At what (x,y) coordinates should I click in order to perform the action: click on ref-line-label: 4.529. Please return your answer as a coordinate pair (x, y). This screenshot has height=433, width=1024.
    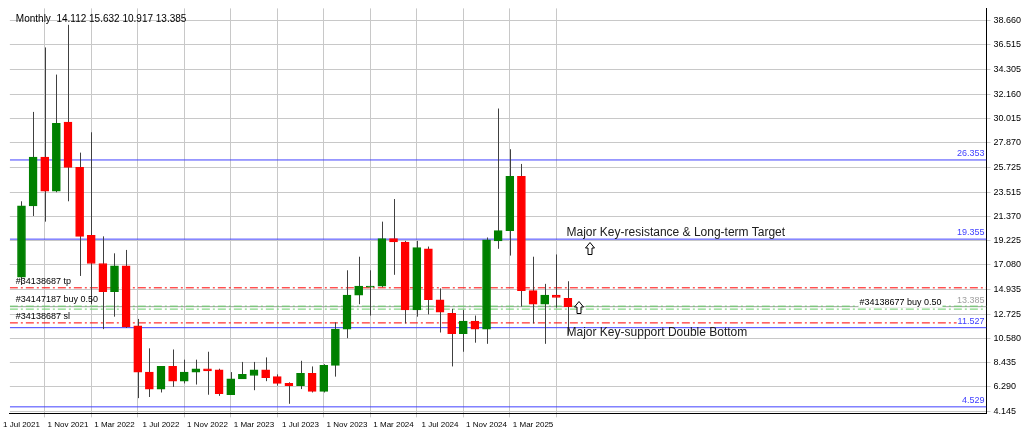
    Looking at the image, I should click on (973, 399).